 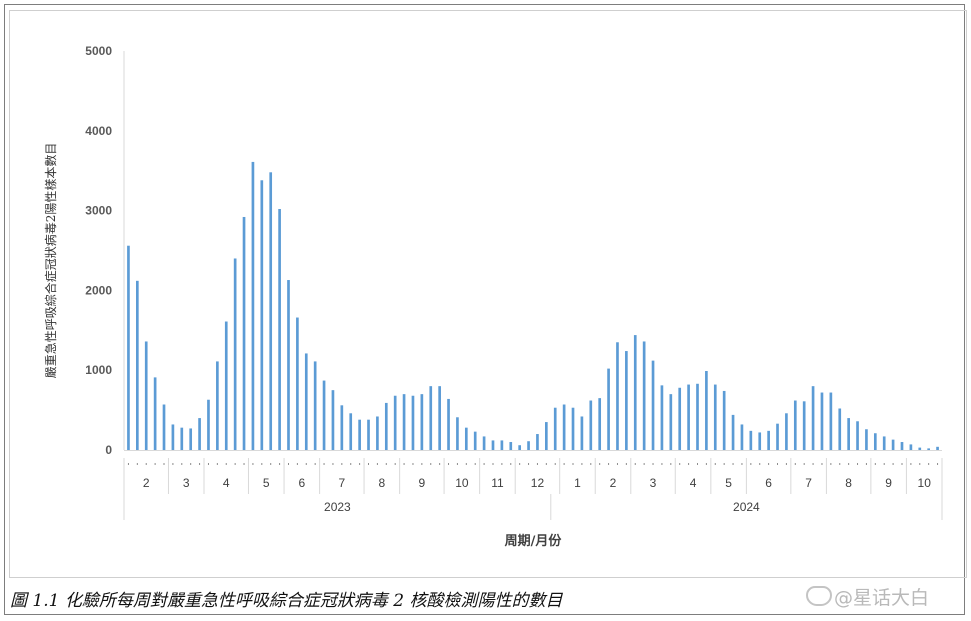 I want to click on month-label: 12, so click(x=538, y=483).